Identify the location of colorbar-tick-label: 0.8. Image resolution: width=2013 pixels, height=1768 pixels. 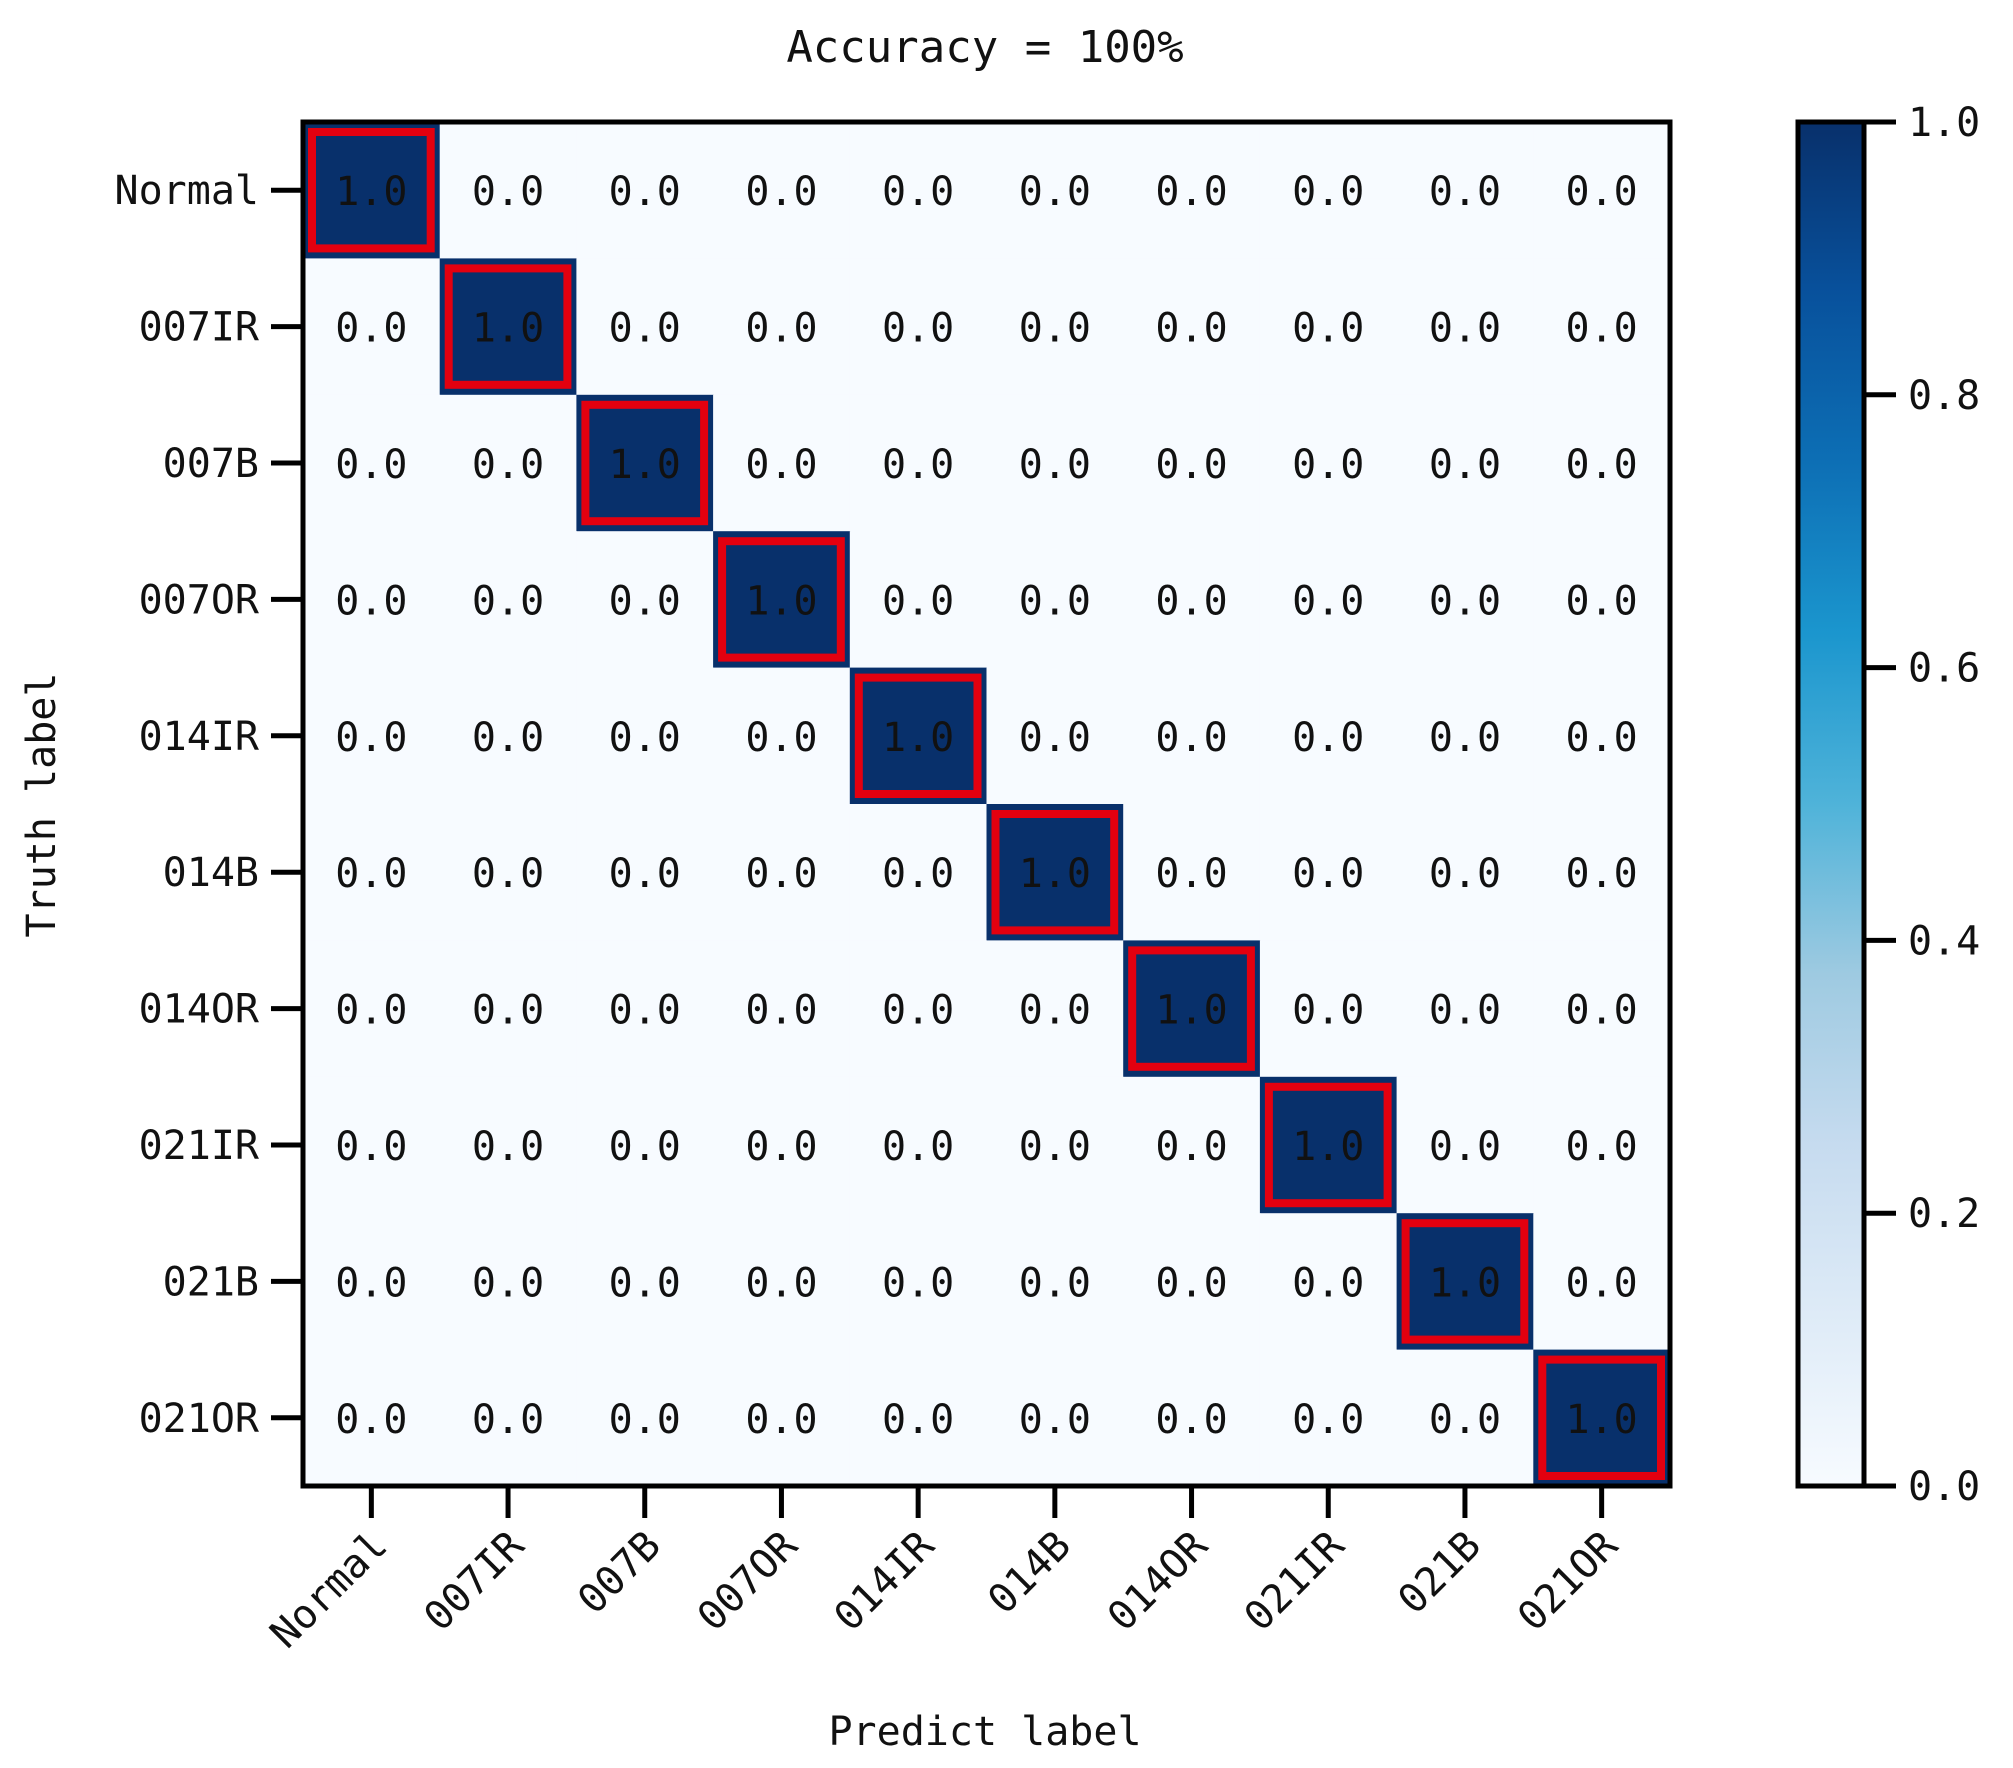
(1944, 396).